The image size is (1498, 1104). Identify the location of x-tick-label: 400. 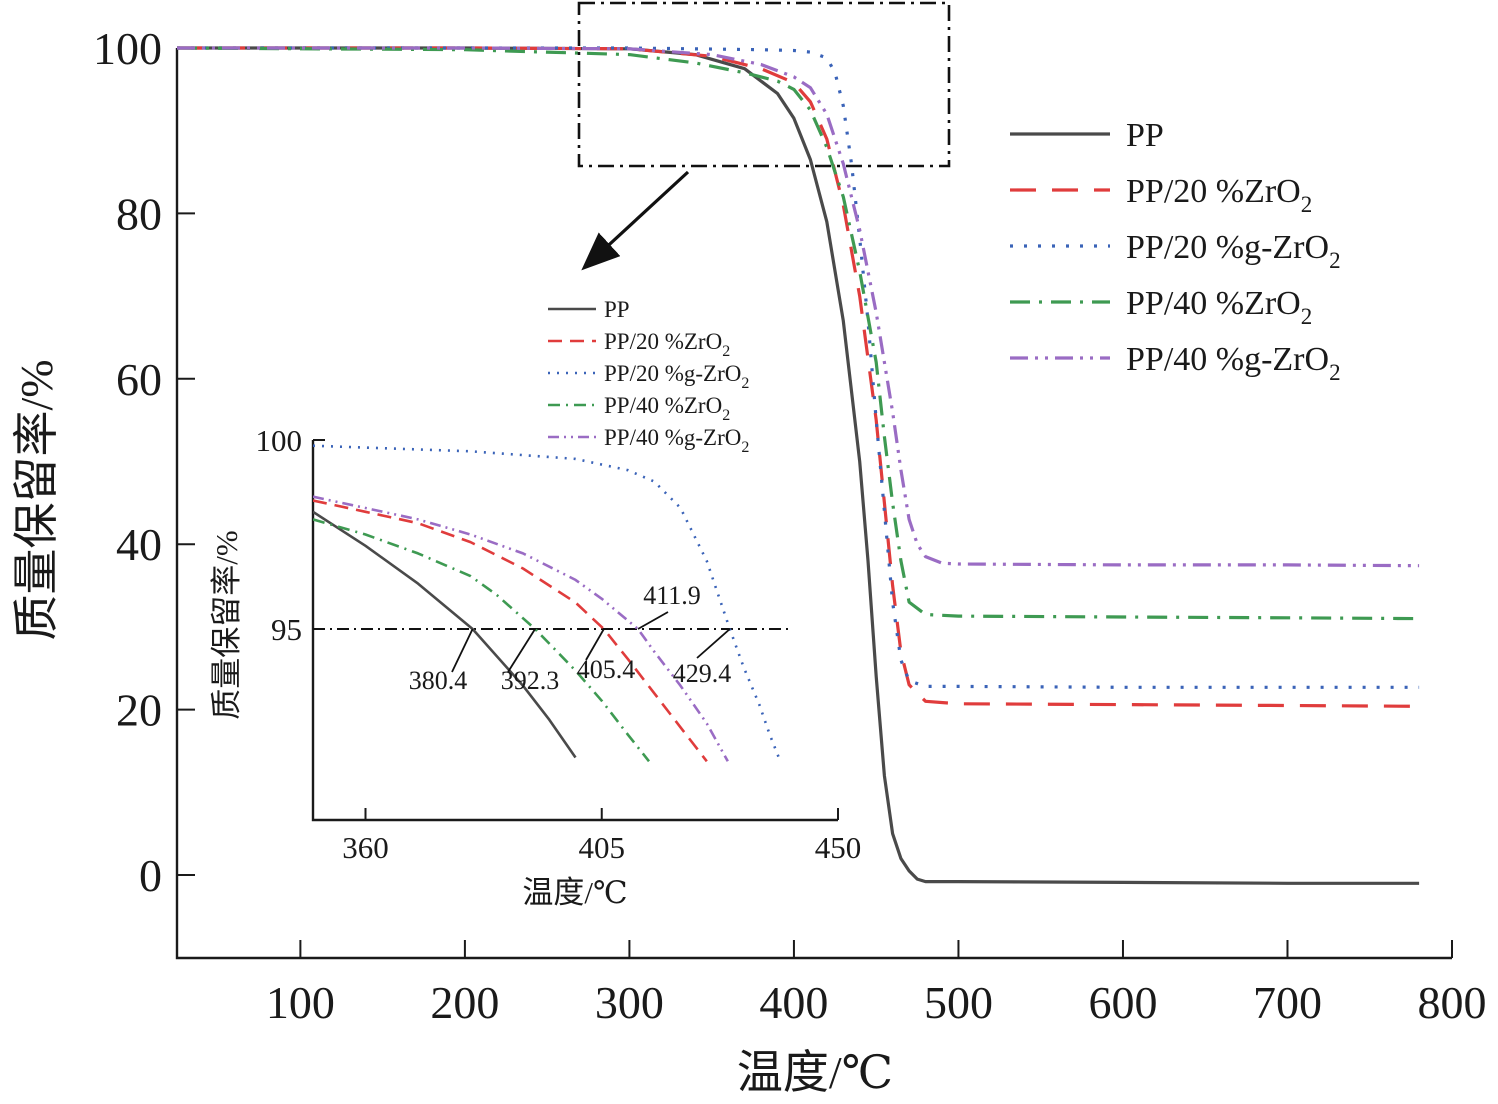
(793, 1002).